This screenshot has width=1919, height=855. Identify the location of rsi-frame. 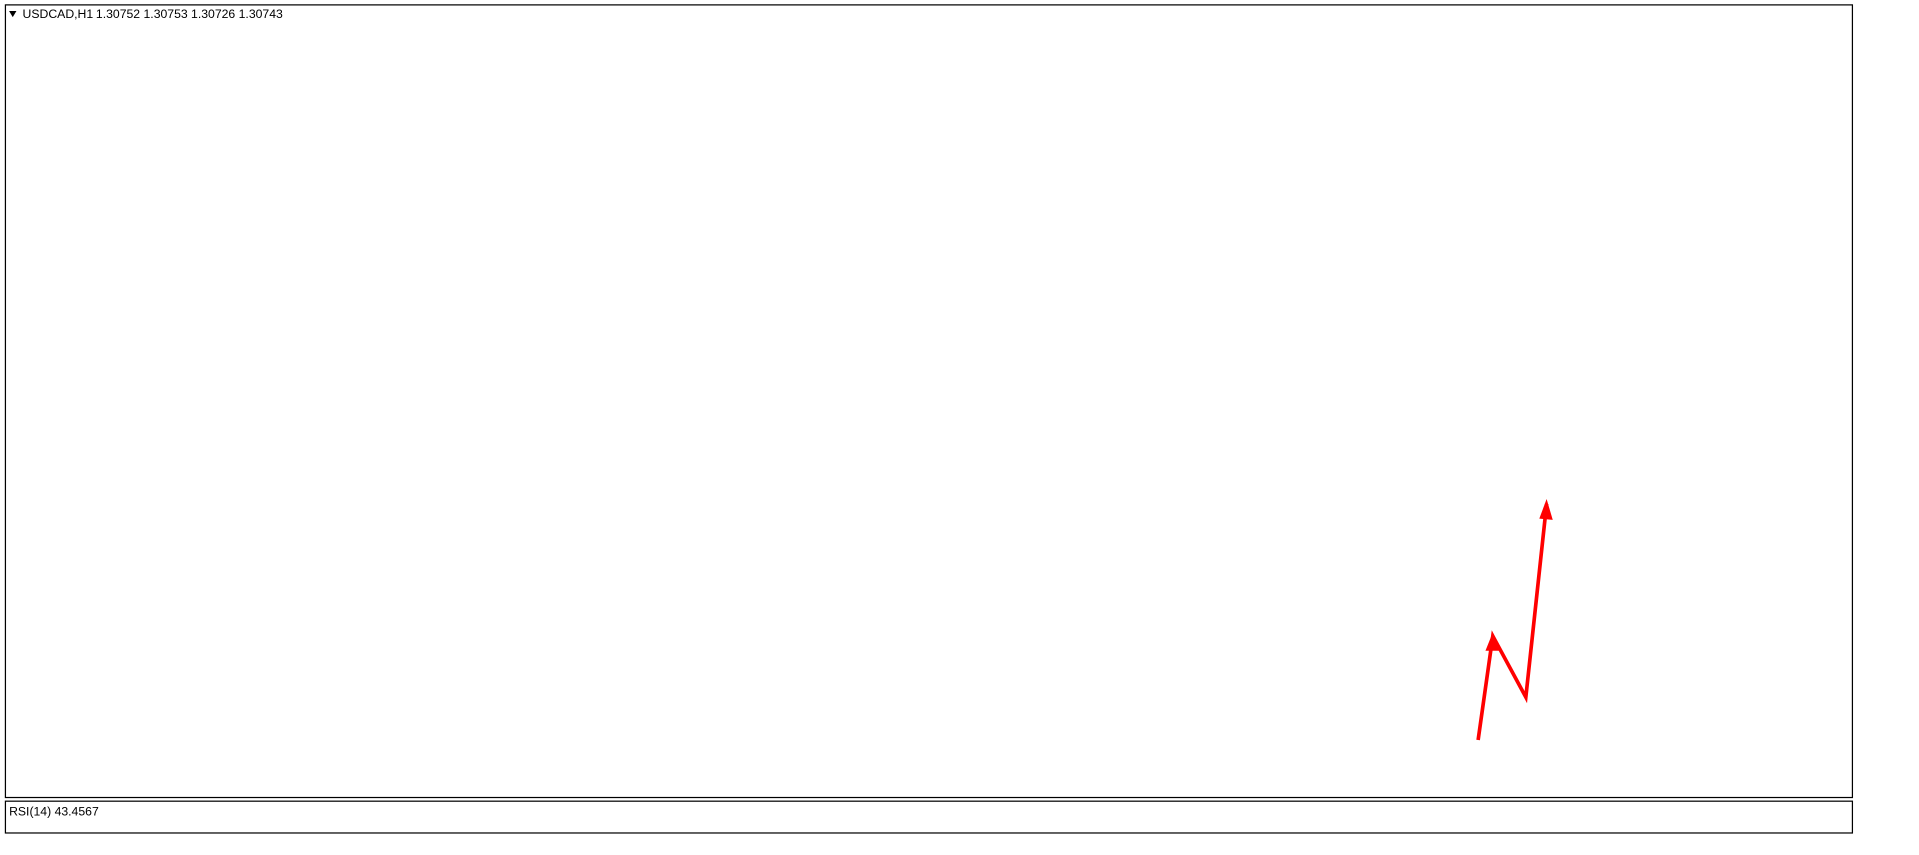
(929, 817).